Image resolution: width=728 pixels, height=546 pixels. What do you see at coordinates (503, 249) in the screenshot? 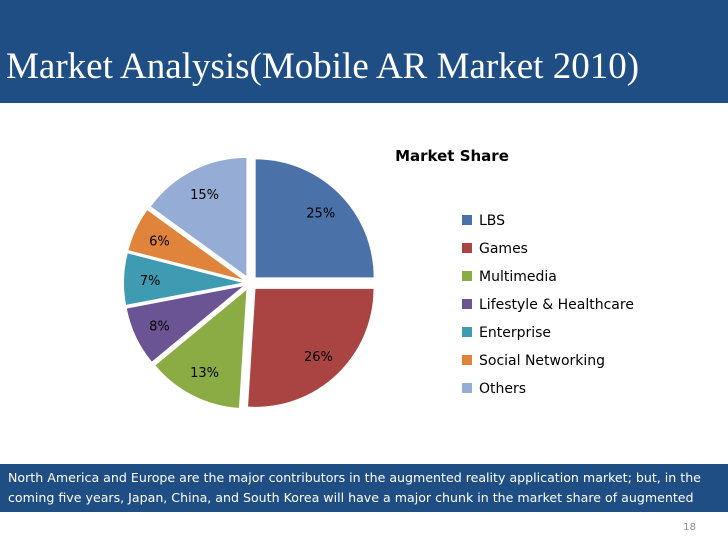
I see `legend-label-games: Games` at bounding box center [503, 249].